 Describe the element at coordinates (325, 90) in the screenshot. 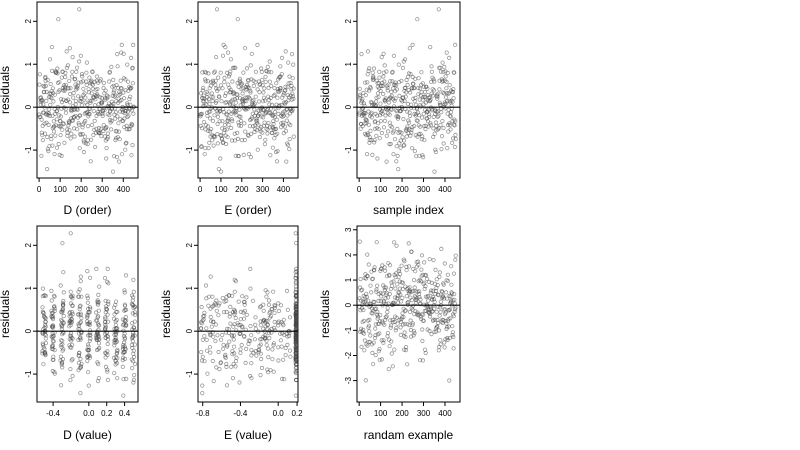

I see `y-axis-label: residuals` at that location.